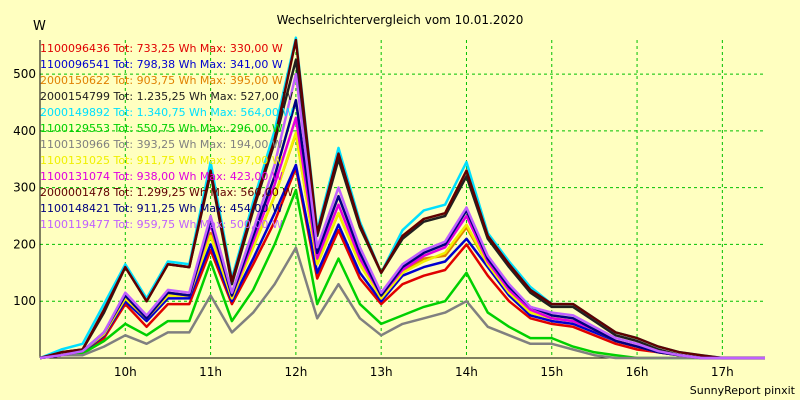 The image size is (800, 400). I want to click on legend-entry: 1100096436 Tot: 733,25 Wh Max: 330,00 W, so click(161, 48).